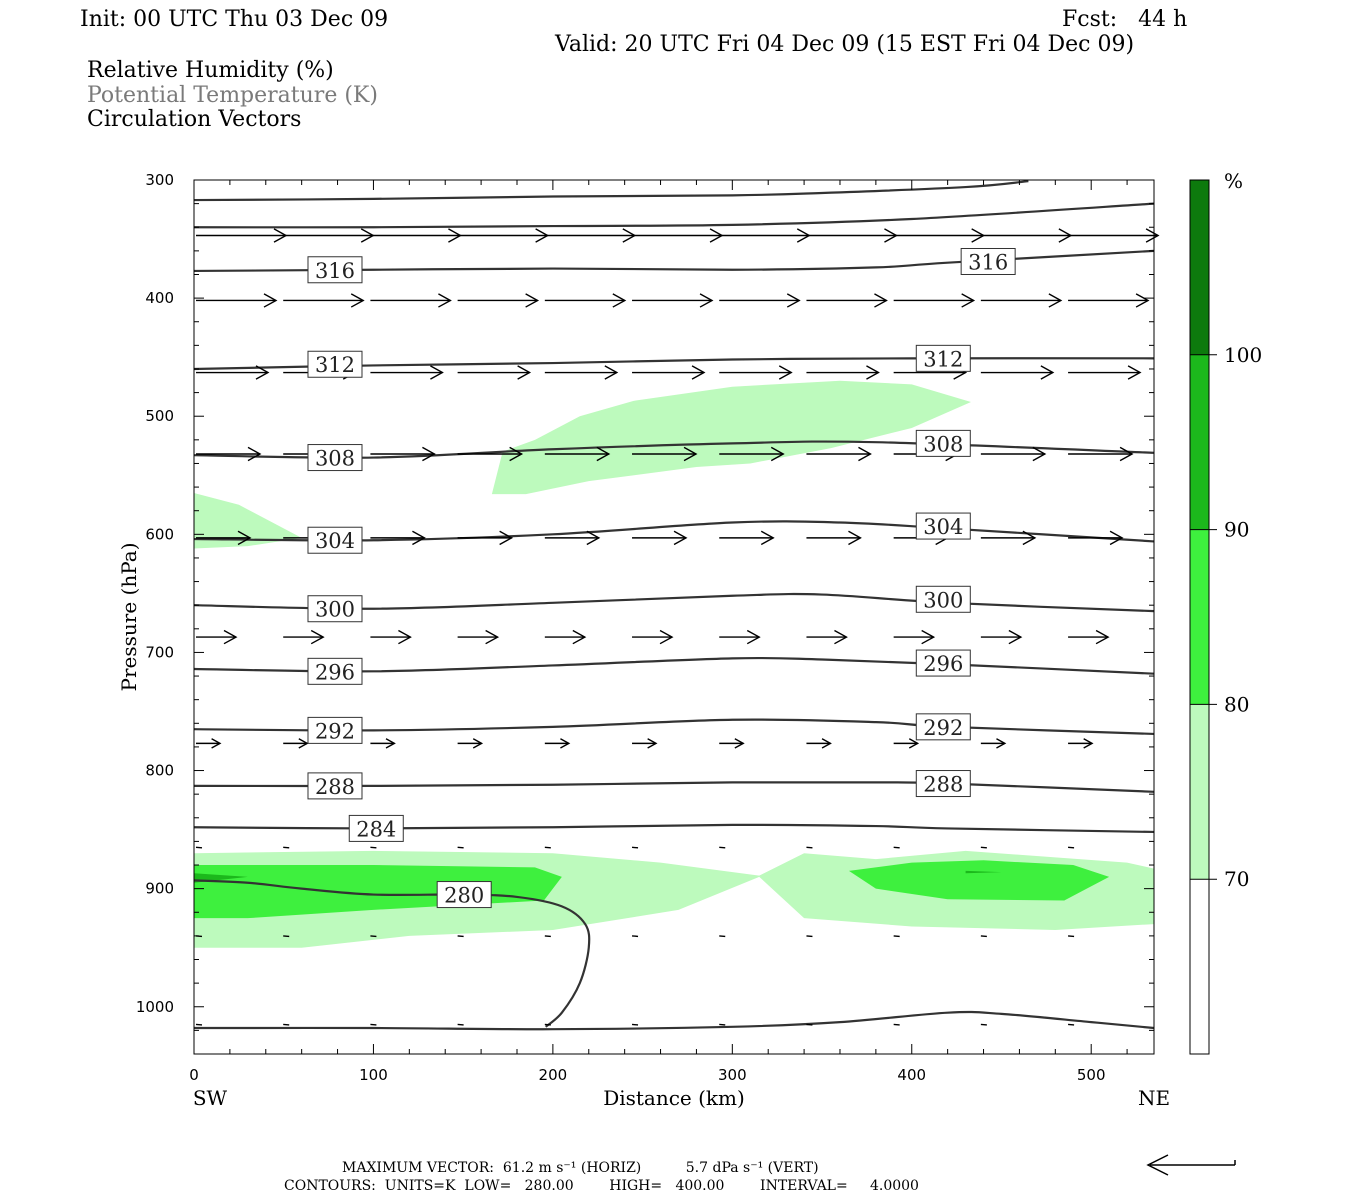 This screenshot has width=1350, height=1200. Describe the element at coordinates (194, 119) in the screenshot. I see `legend-vectors: Circulation Vectors` at that location.